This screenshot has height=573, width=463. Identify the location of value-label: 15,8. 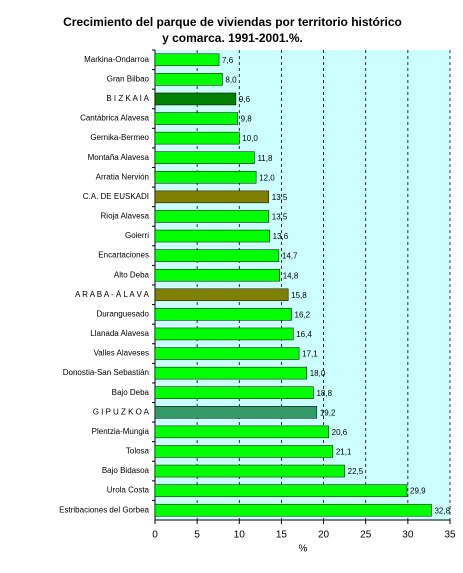
(299, 295).